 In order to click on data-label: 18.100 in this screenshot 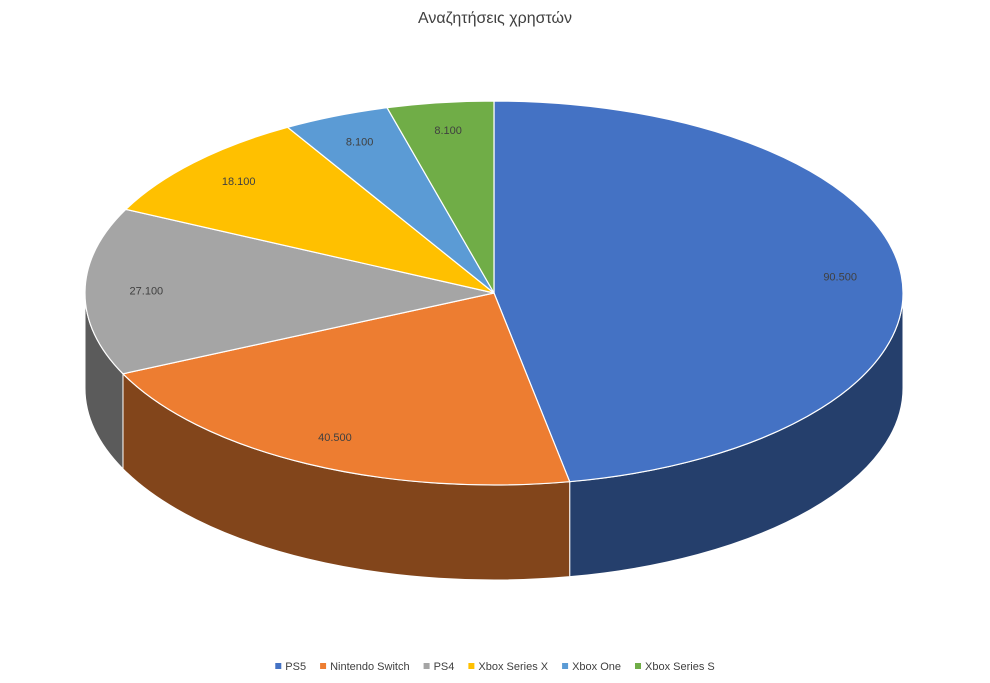, I will do `click(239, 182)`.